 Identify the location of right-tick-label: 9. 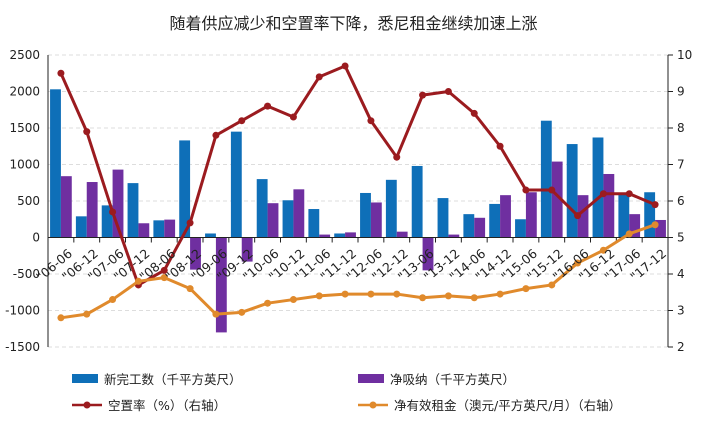
(681, 92).